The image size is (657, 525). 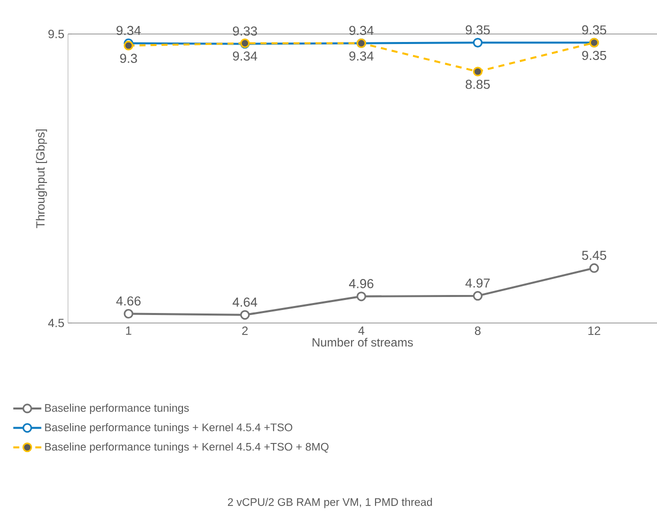 I want to click on x-axis-title: Number of streams, so click(x=362, y=342).